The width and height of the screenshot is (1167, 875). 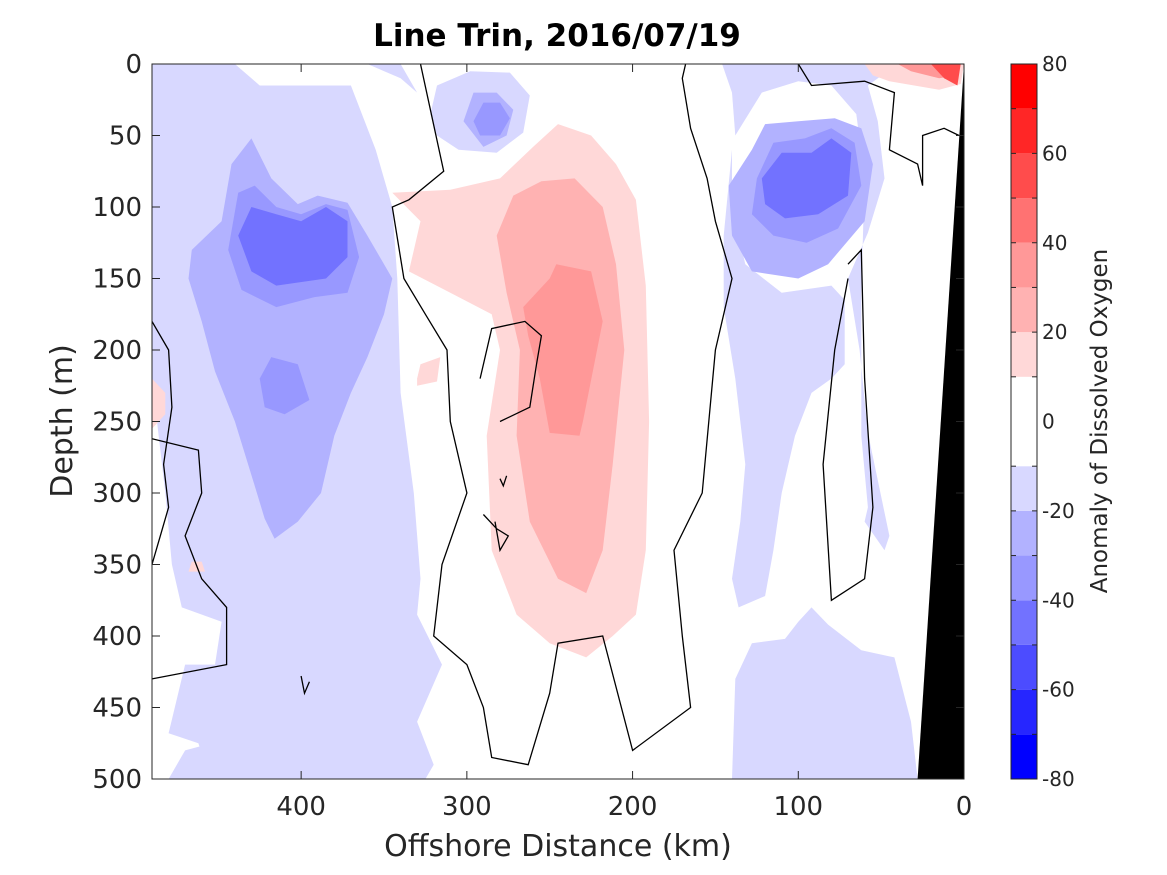 I want to click on y-tick-label: 350, so click(x=117, y=566).